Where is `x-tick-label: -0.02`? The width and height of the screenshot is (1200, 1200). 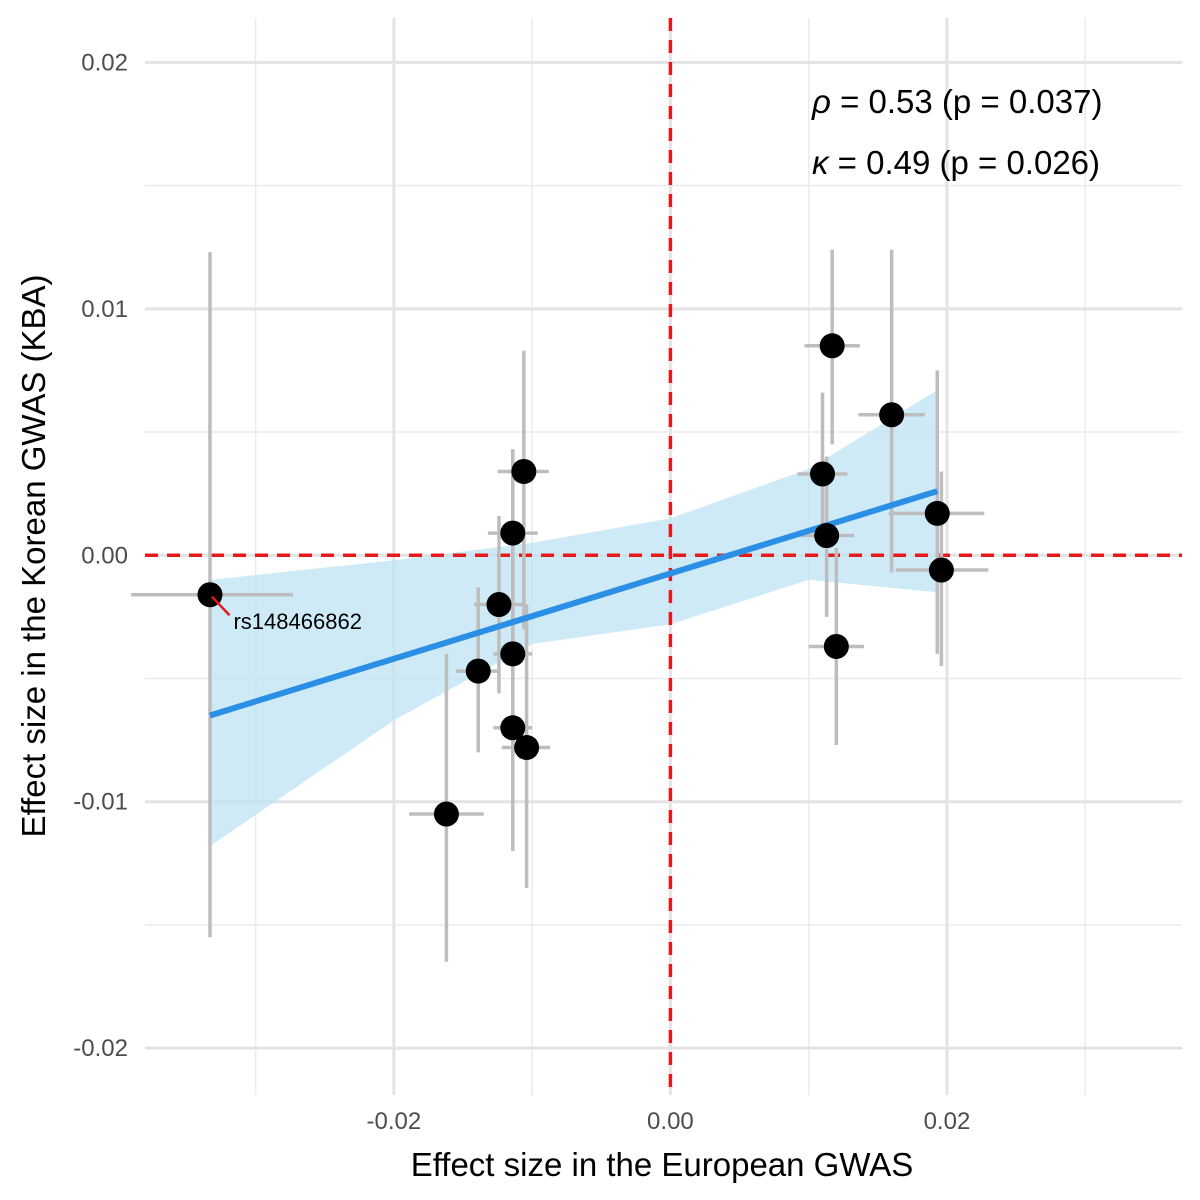 x-tick-label: -0.02 is located at coordinates (394, 1121).